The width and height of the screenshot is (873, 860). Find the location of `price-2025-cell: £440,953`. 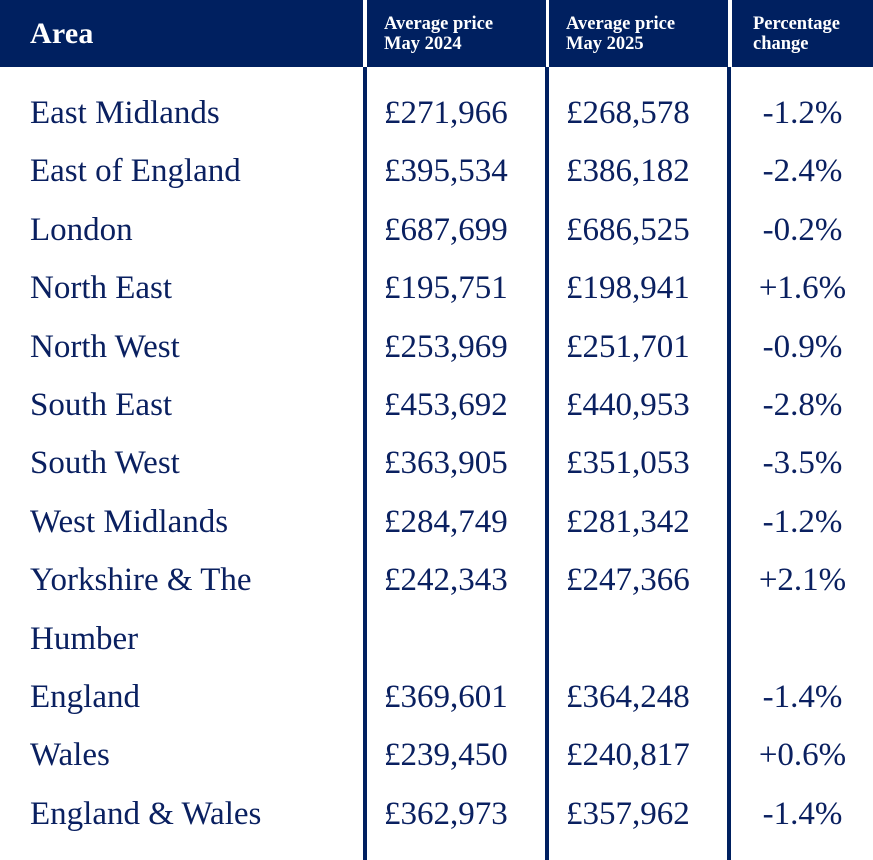

price-2025-cell: £440,953 is located at coordinates (628, 404).